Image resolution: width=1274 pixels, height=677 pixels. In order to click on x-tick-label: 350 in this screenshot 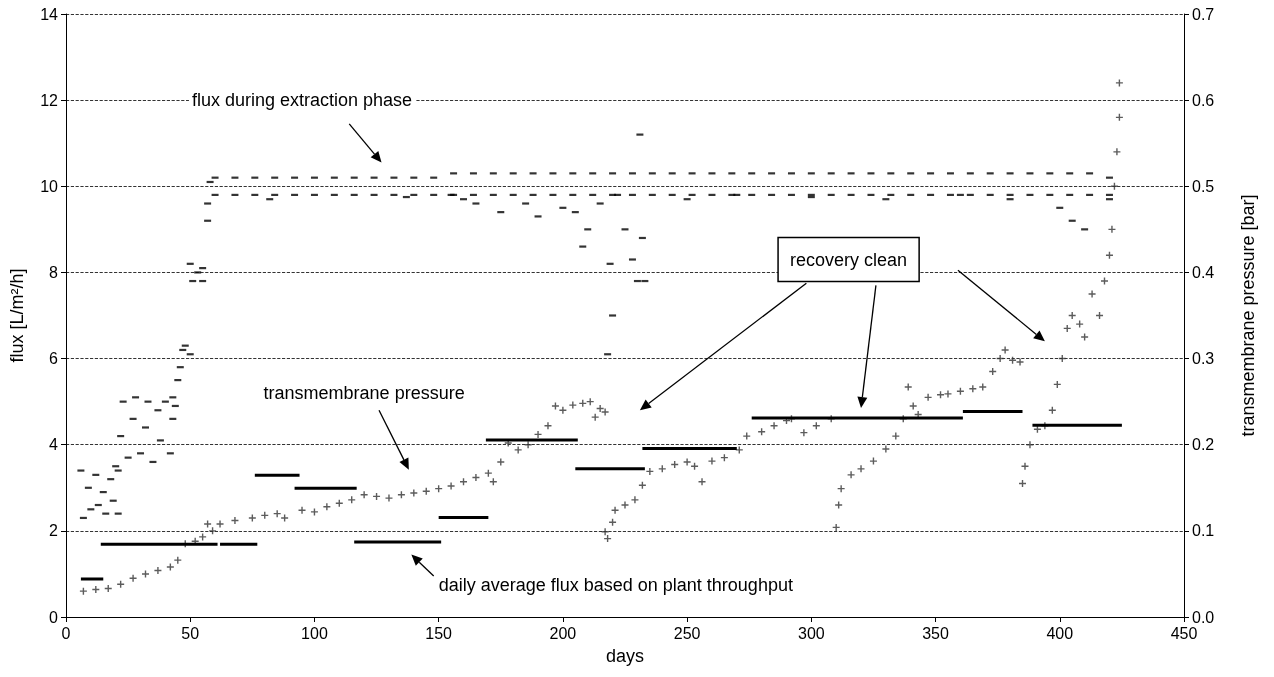, I will do `click(935, 633)`.